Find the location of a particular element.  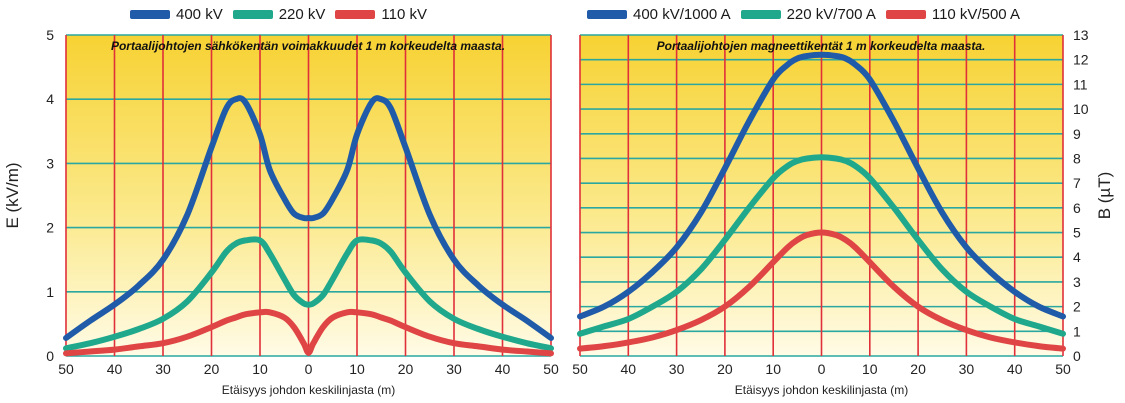

legend-item: 220 kV is located at coordinates (279, 14).